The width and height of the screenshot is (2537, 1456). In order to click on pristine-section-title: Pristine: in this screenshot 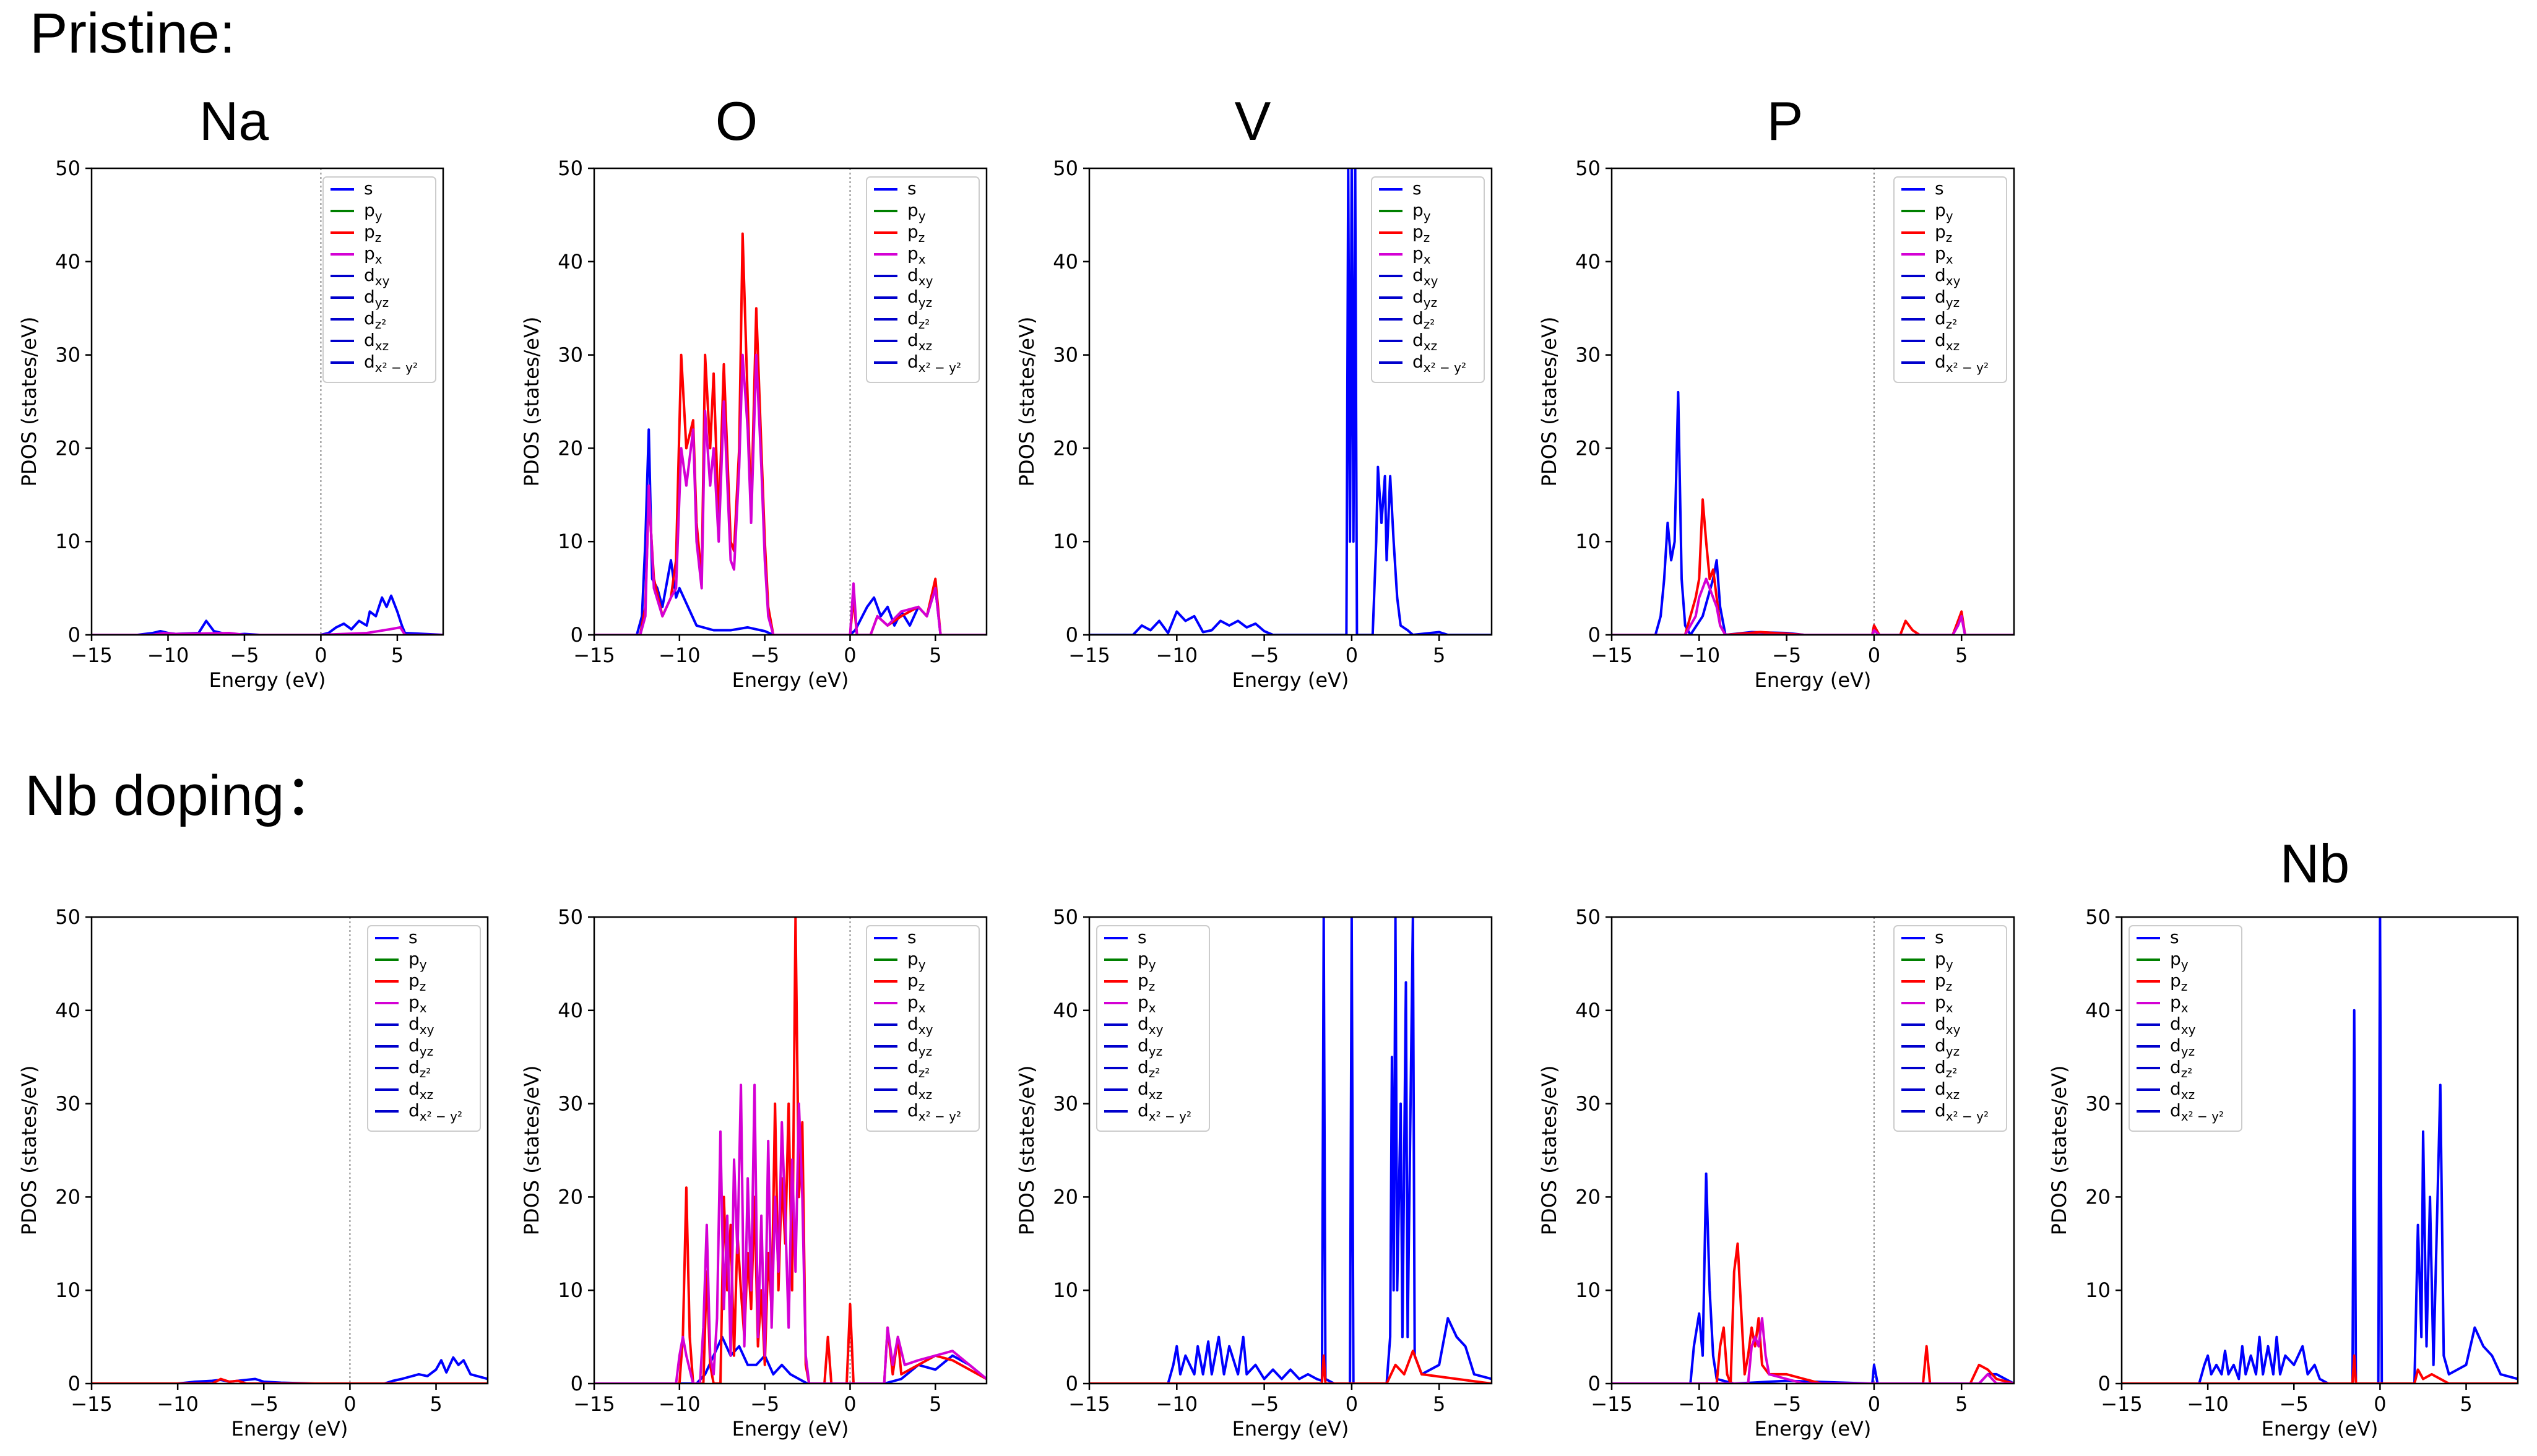, I will do `click(133, 33)`.